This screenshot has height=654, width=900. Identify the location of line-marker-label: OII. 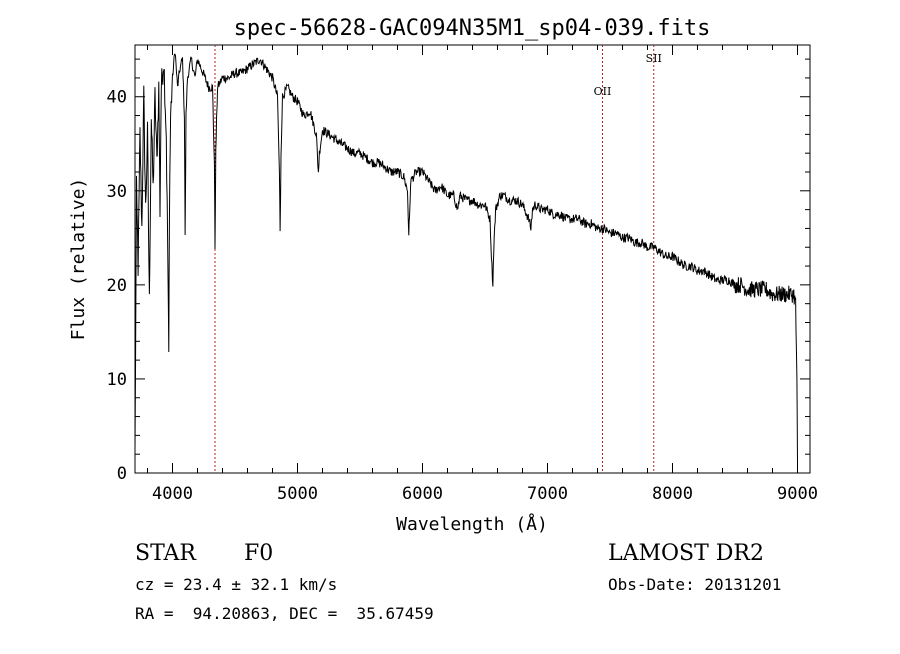
(603, 91).